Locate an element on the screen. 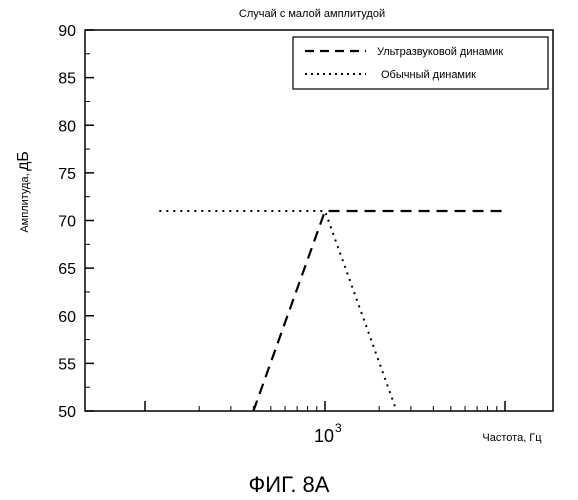  legend-box is located at coordinates (420, 63).